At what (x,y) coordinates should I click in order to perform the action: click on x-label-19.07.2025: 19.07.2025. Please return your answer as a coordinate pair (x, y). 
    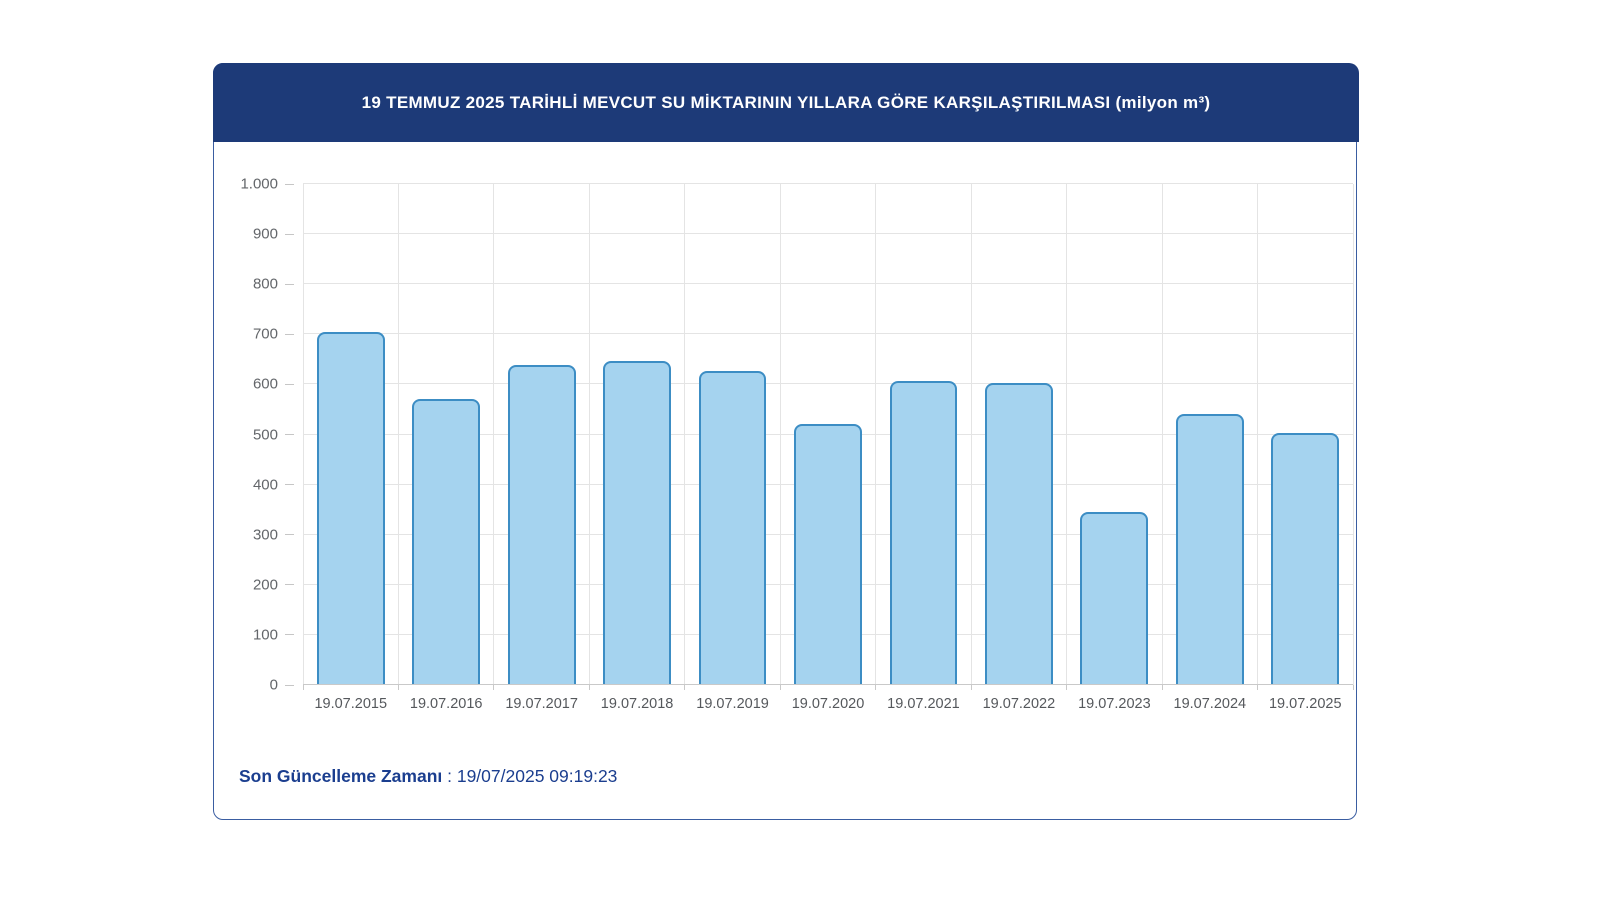
    Looking at the image, I should click on (1305, 704).